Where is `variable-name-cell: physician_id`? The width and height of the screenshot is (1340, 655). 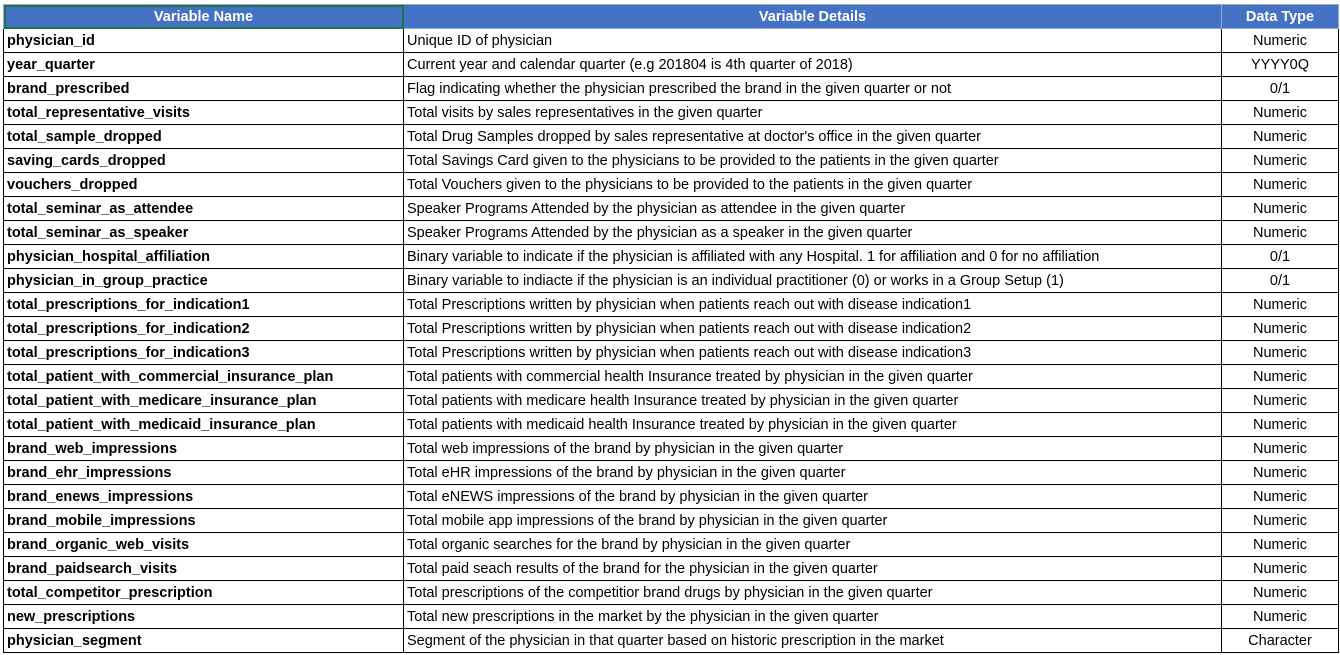
variable-name-cell: physician_id is located at coordinates (203, 40).